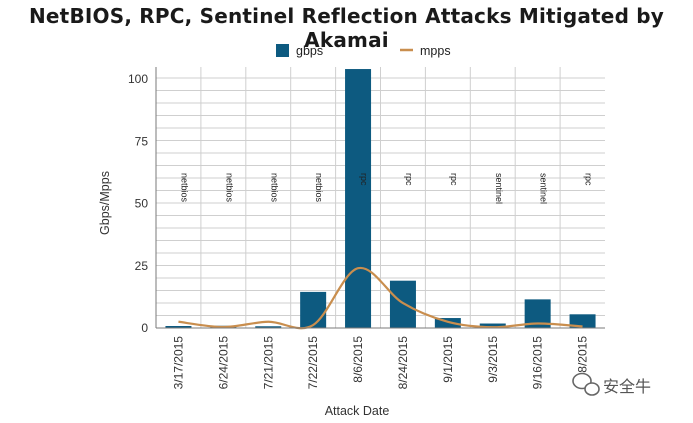 The width and height of the screenshot is (693, 423). Describe the element at coordinates (538, 363) in the screenshot. I see `x-tick-label: 9/16/2015` at that location.